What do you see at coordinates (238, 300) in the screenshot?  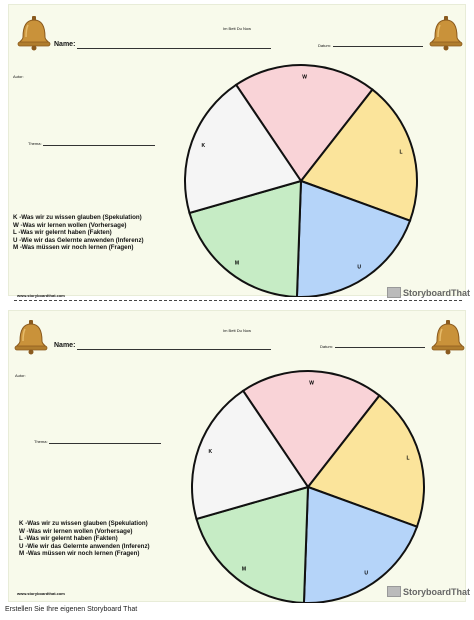 I see `cut-line` at bounding box center [238, 300].